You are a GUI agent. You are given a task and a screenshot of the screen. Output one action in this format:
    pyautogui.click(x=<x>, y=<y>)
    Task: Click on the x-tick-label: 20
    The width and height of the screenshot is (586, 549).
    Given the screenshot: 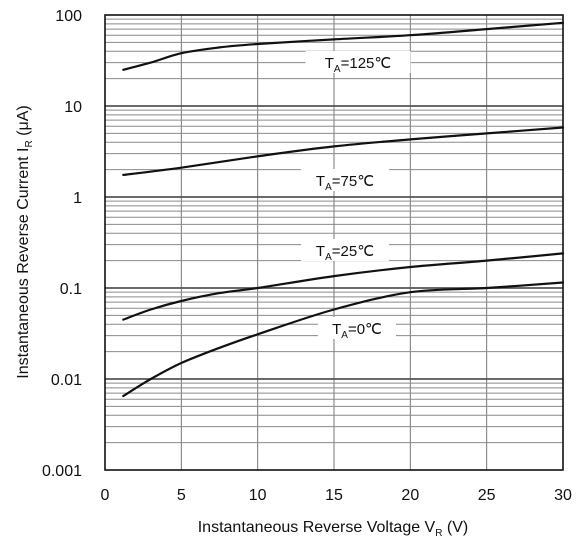 What is the action you would take?
    pyautogui.click(x=410, y=495)
    